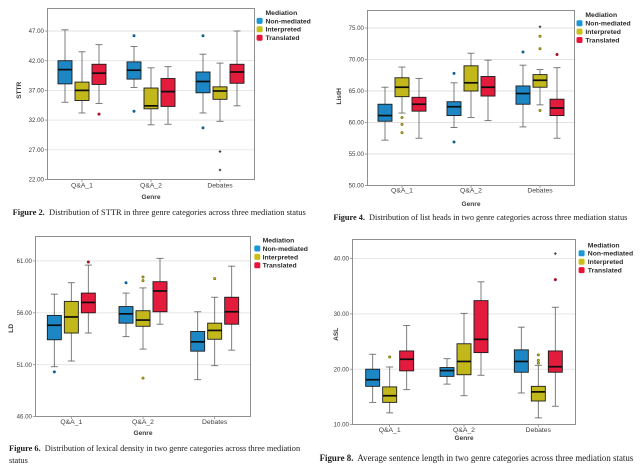 This screenshot has width=640, height=469. I want to click on svg-text: 60.00, so click(357, 123).